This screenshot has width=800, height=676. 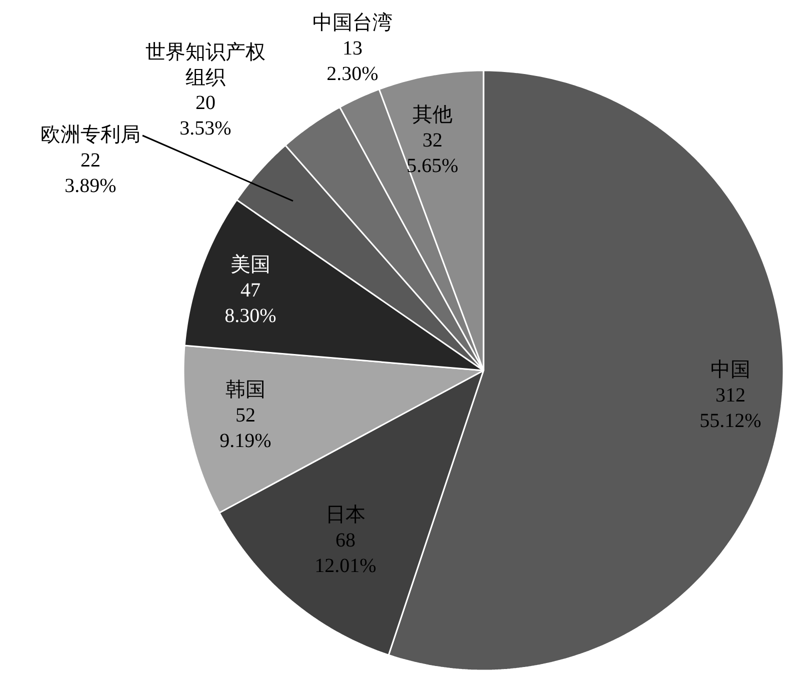 I want to click on data-label: 52 9.19%, so click(x=246, y=428).